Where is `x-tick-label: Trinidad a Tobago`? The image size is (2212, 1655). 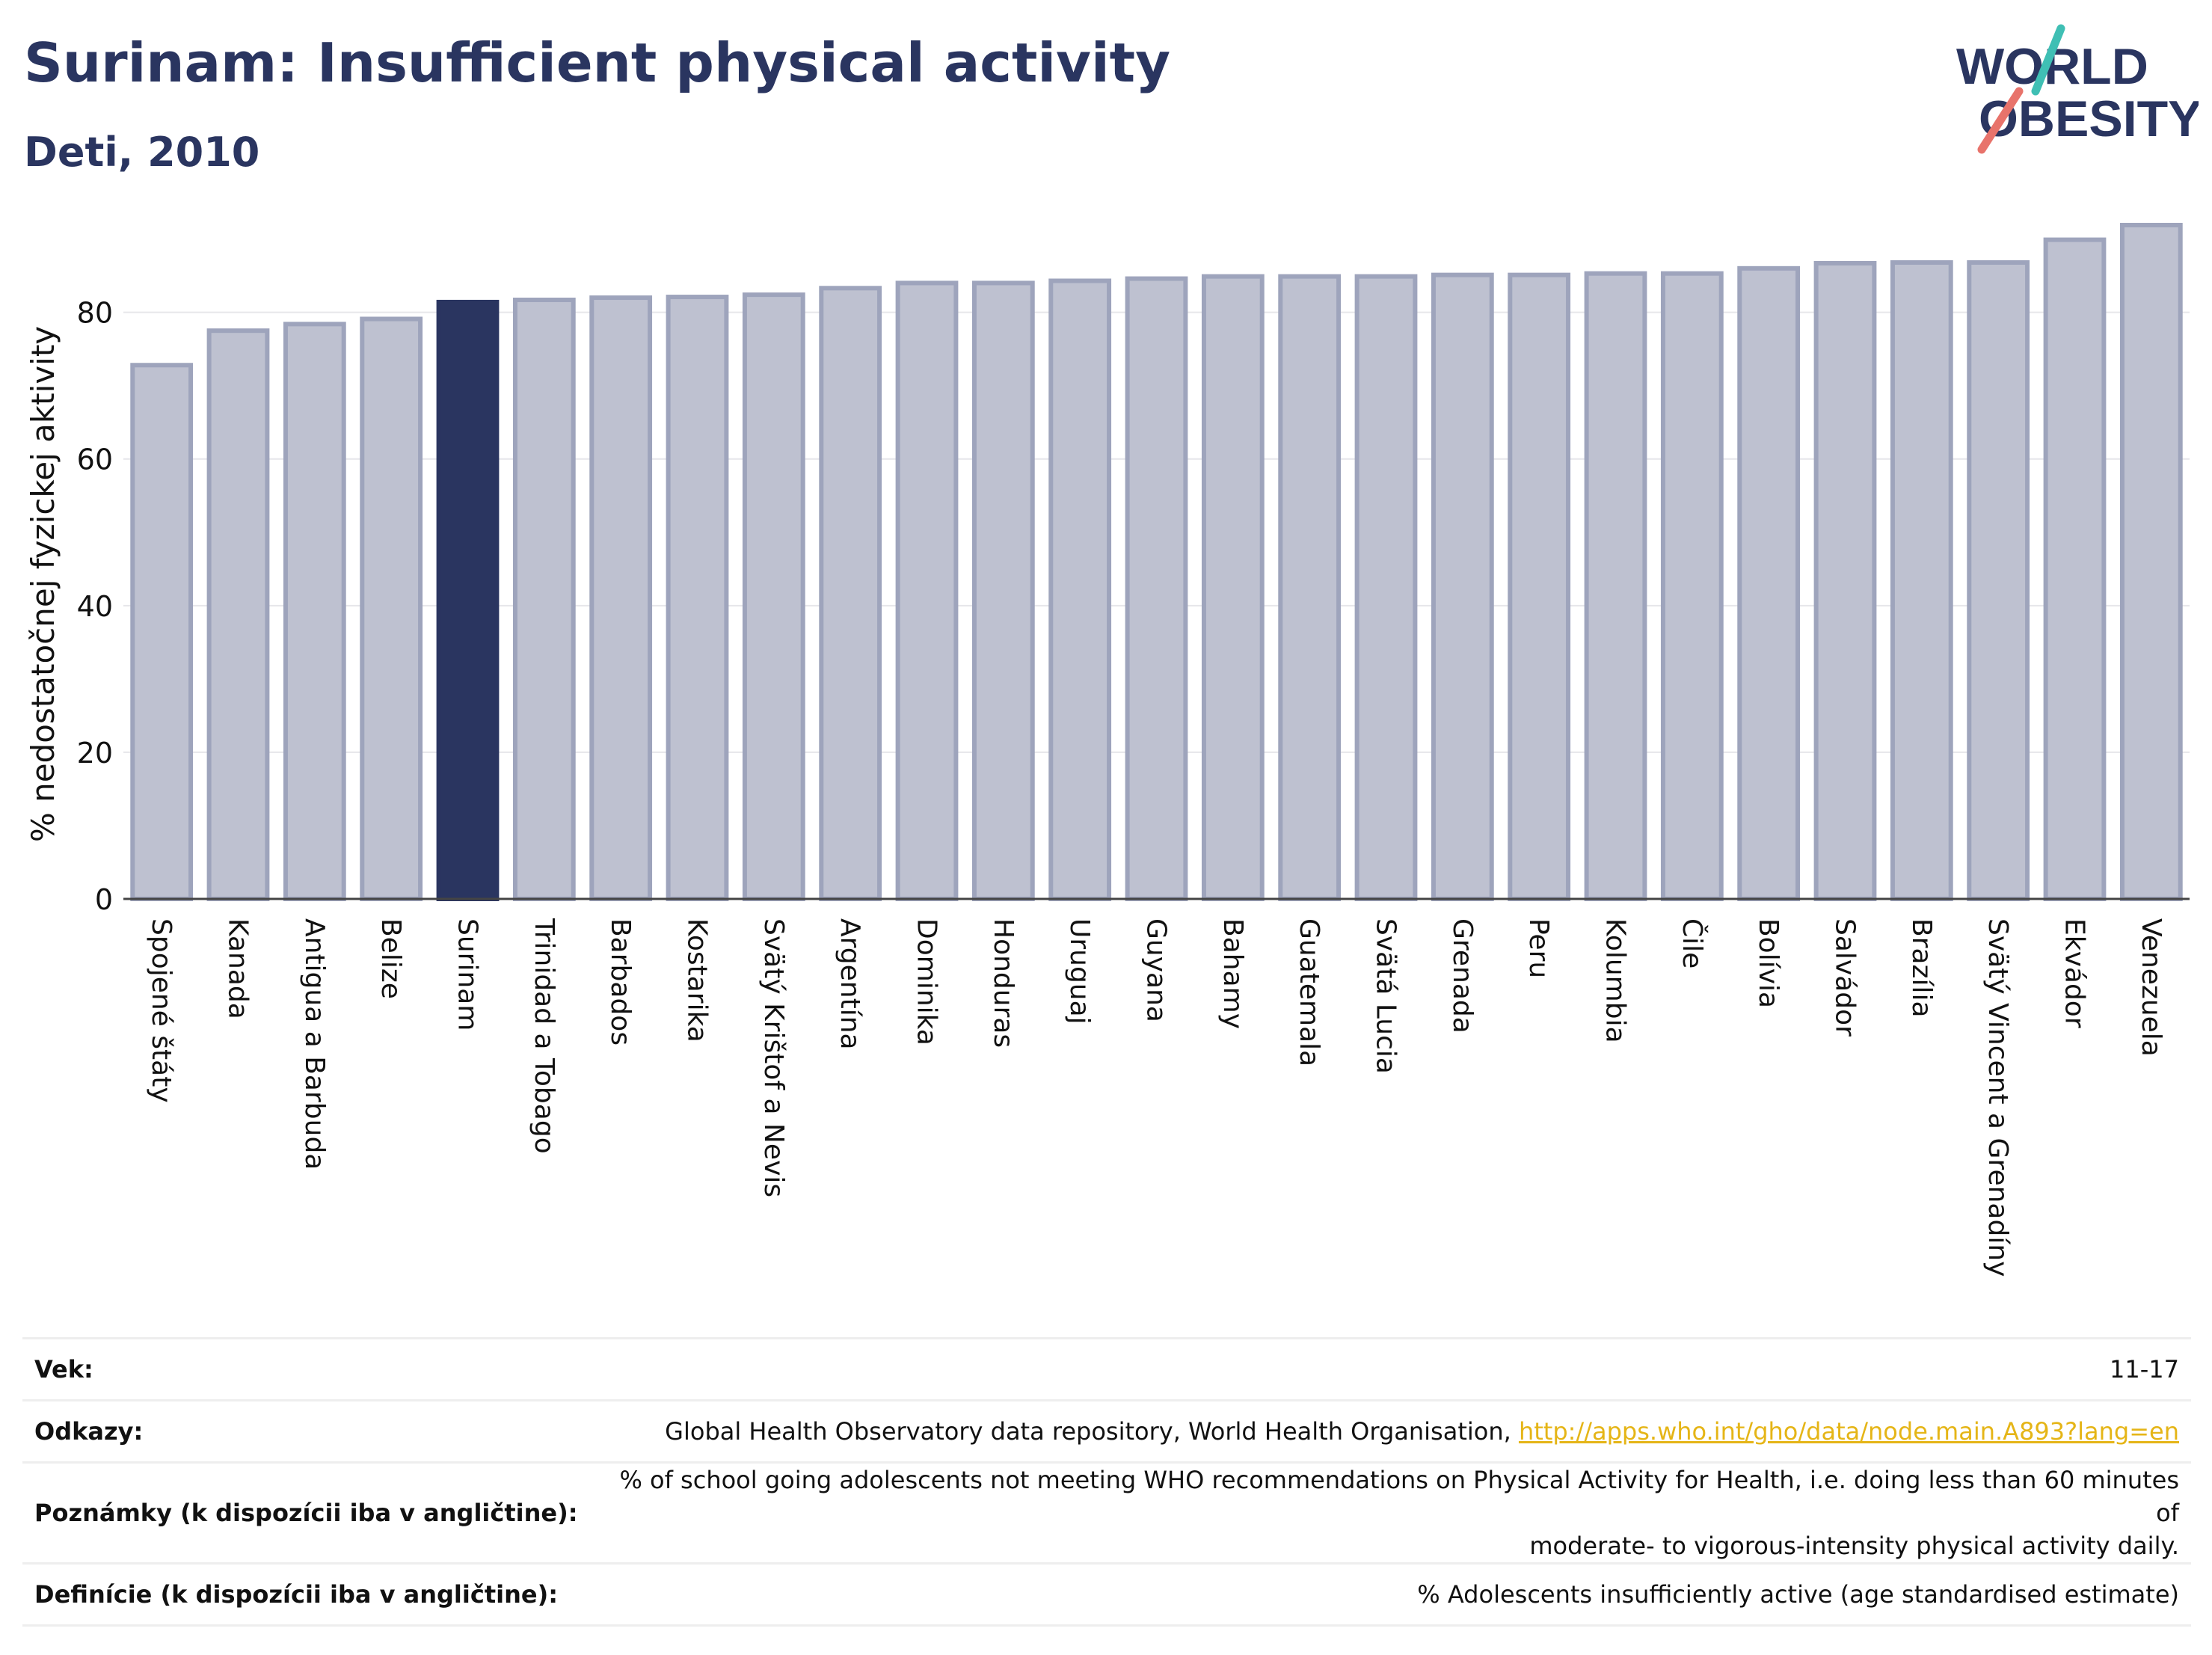
x-tick-label: Trinidad a Tobago is located at coordinates (544, 1036).